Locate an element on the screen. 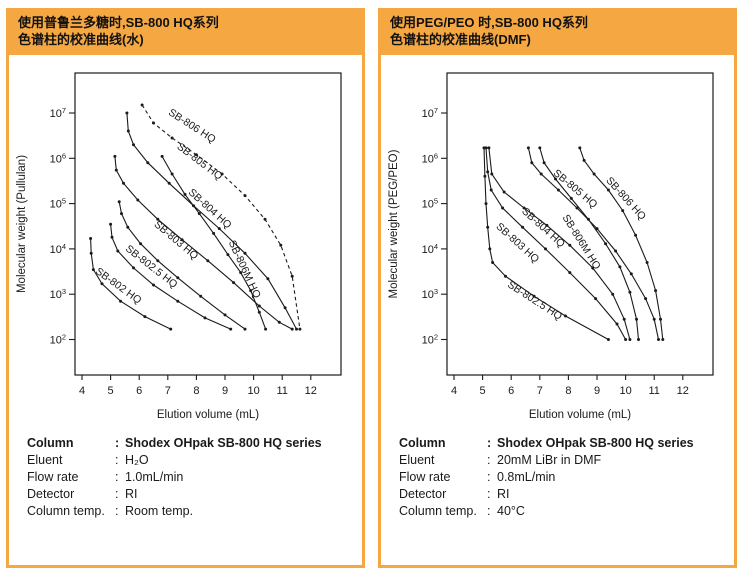 This screenshot has width=743, height=575. spec-row-eluent: Eluent : H₂O is located at coordinates (189, 460).